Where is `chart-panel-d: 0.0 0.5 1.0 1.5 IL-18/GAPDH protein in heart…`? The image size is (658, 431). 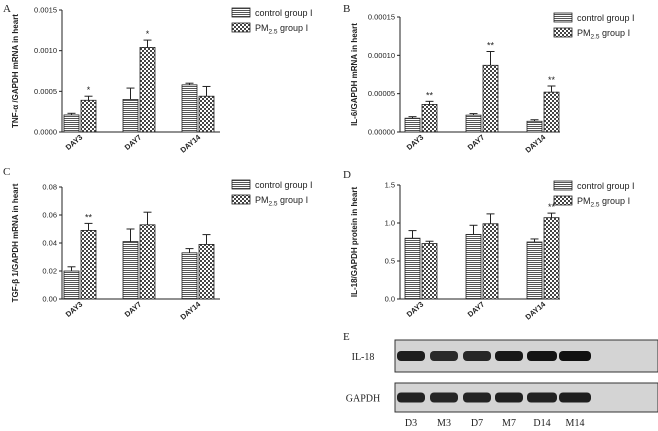 chart-panel-d: 0.0 0.5 1.0 1.5 IL-18/GAPDH protein in heart… is located at coordinates (492, 251).